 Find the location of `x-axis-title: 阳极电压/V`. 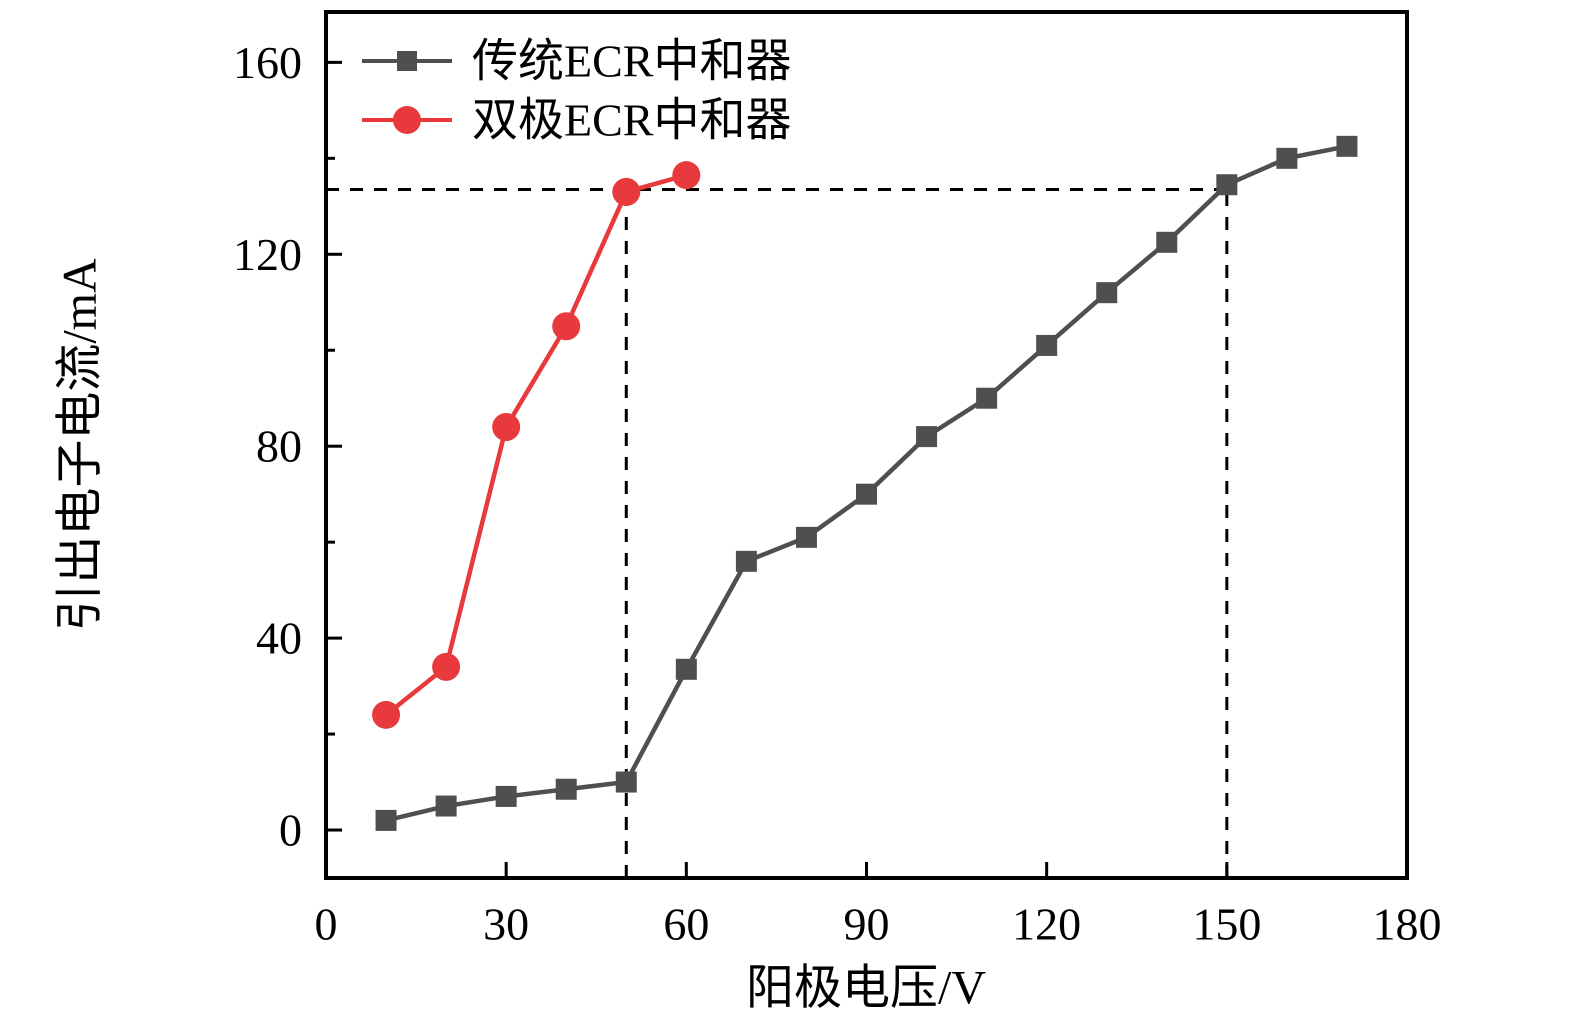

x-axis-title: 阳极电压/V is located at coordinates (866, 988).